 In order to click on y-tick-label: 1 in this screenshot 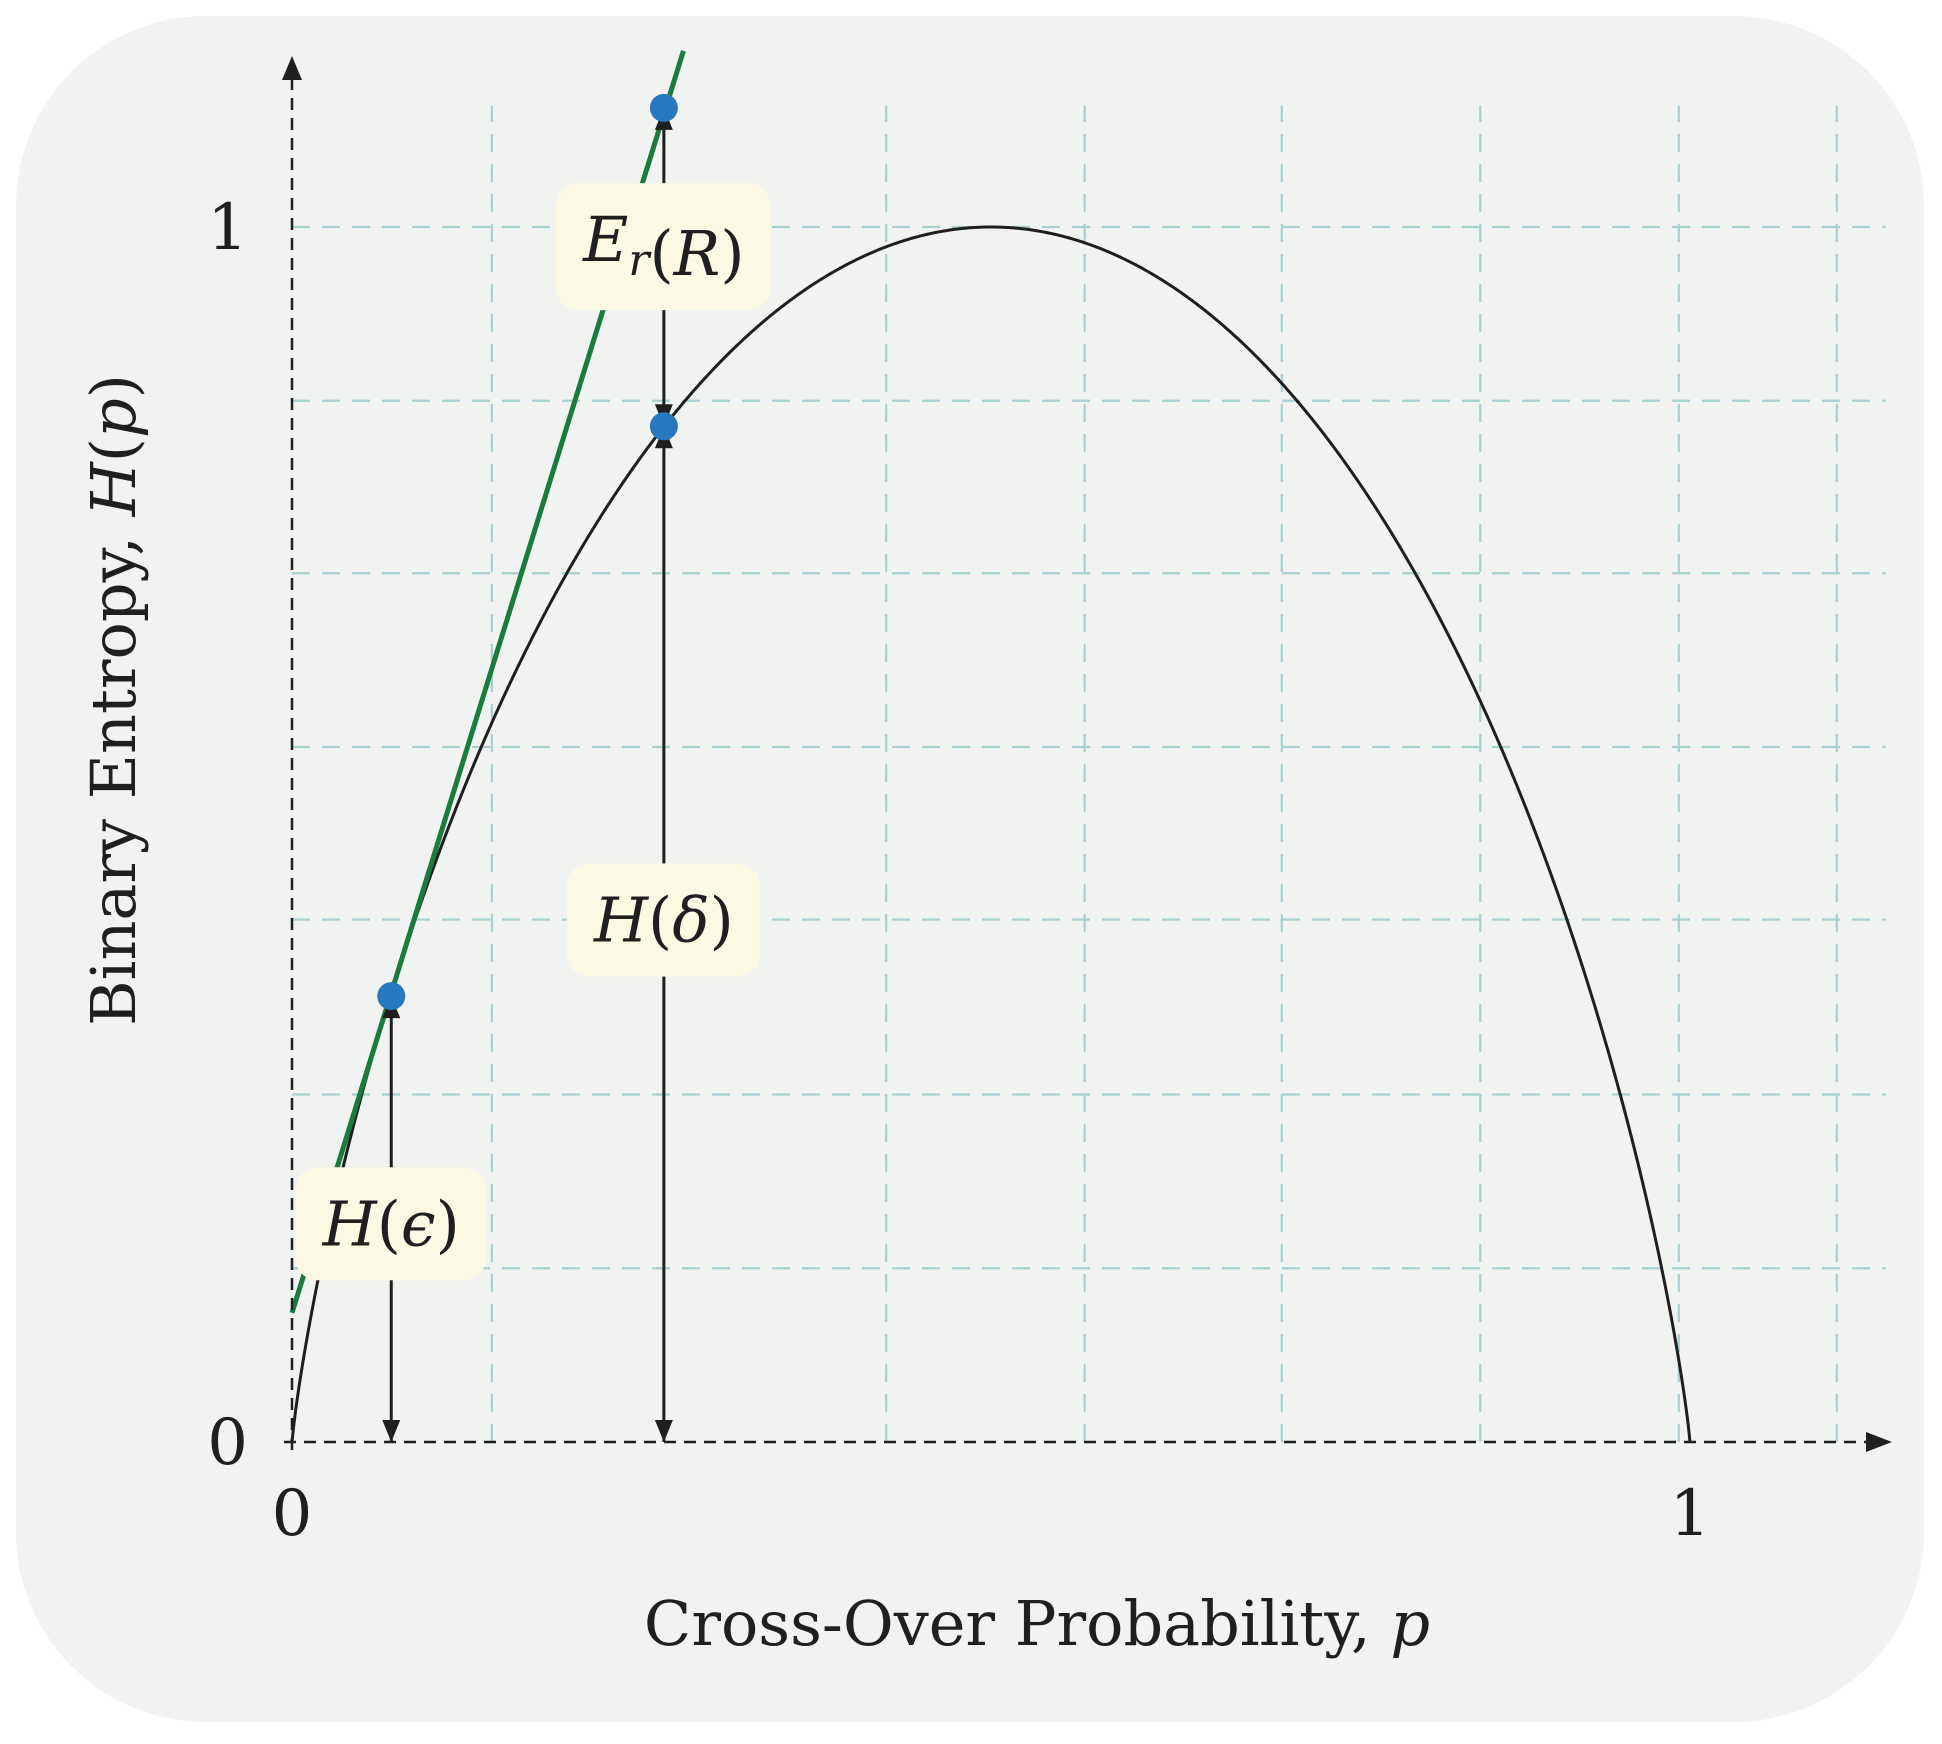, I will do `click(227, 228)`.